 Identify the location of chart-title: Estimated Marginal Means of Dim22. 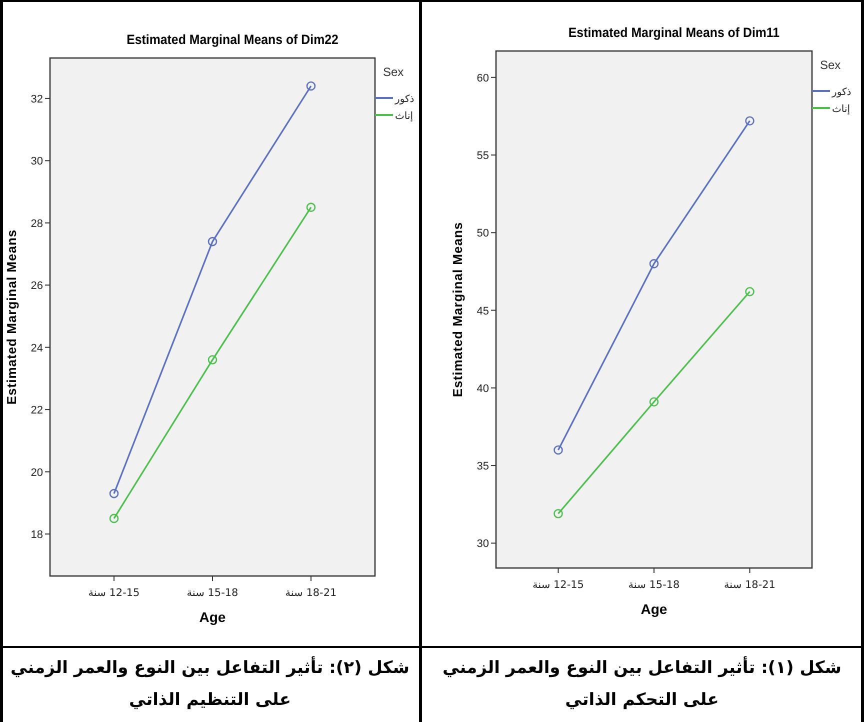
(232, 40).